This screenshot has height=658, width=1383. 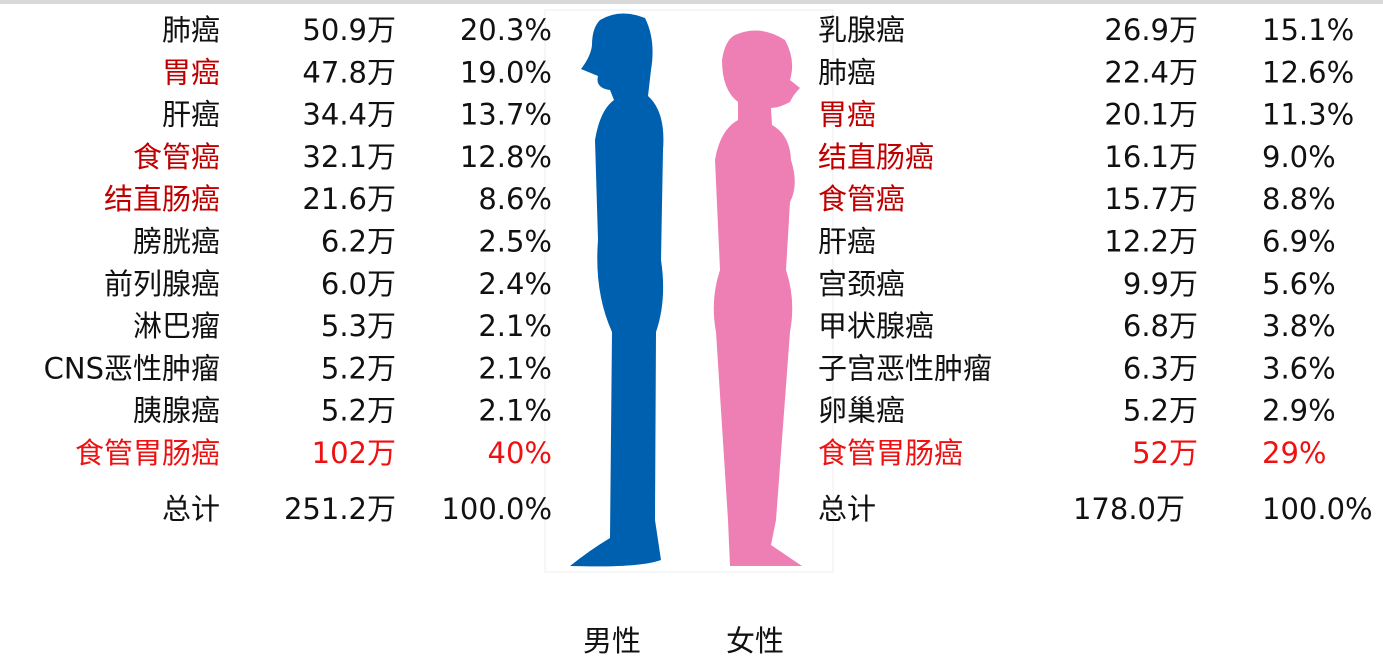 I want to click on cell-count: 26.9万, so click(x=1151, y=30).